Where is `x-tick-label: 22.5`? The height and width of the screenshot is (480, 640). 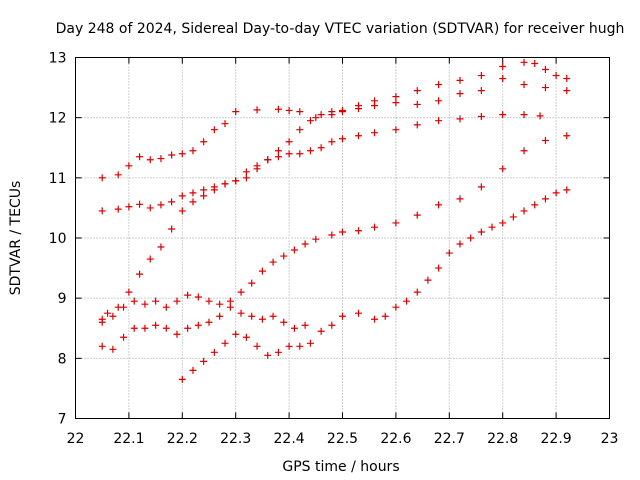
x-tick-label: 22.5 is located at coordinates (342, 439).